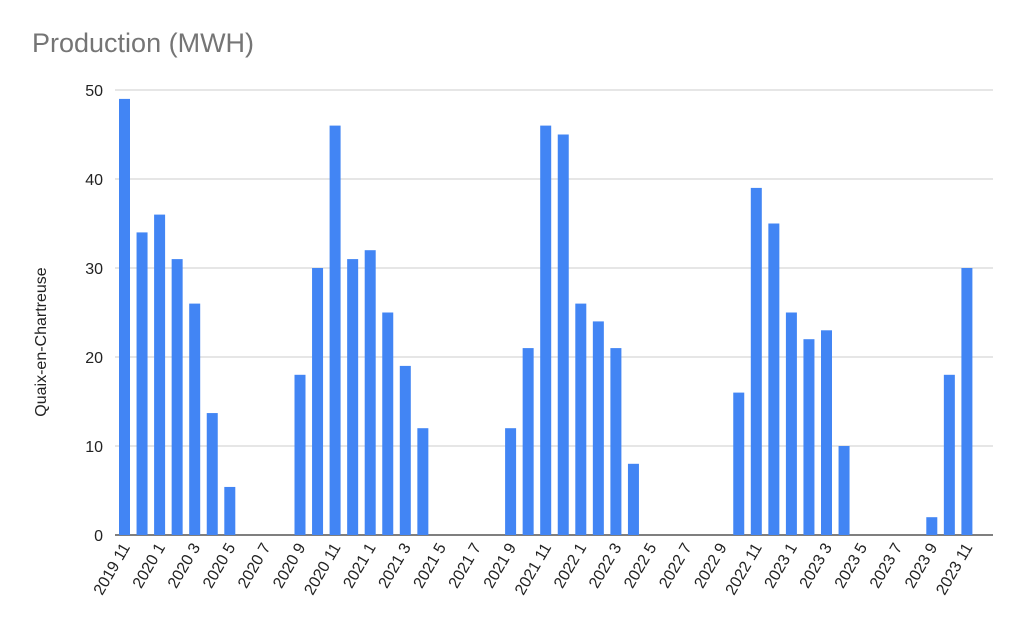  What do you see at coordinates (675, 565) in the screenshot?
I see `x-tick-label: 2022 7` at bounding box center [675, 565].